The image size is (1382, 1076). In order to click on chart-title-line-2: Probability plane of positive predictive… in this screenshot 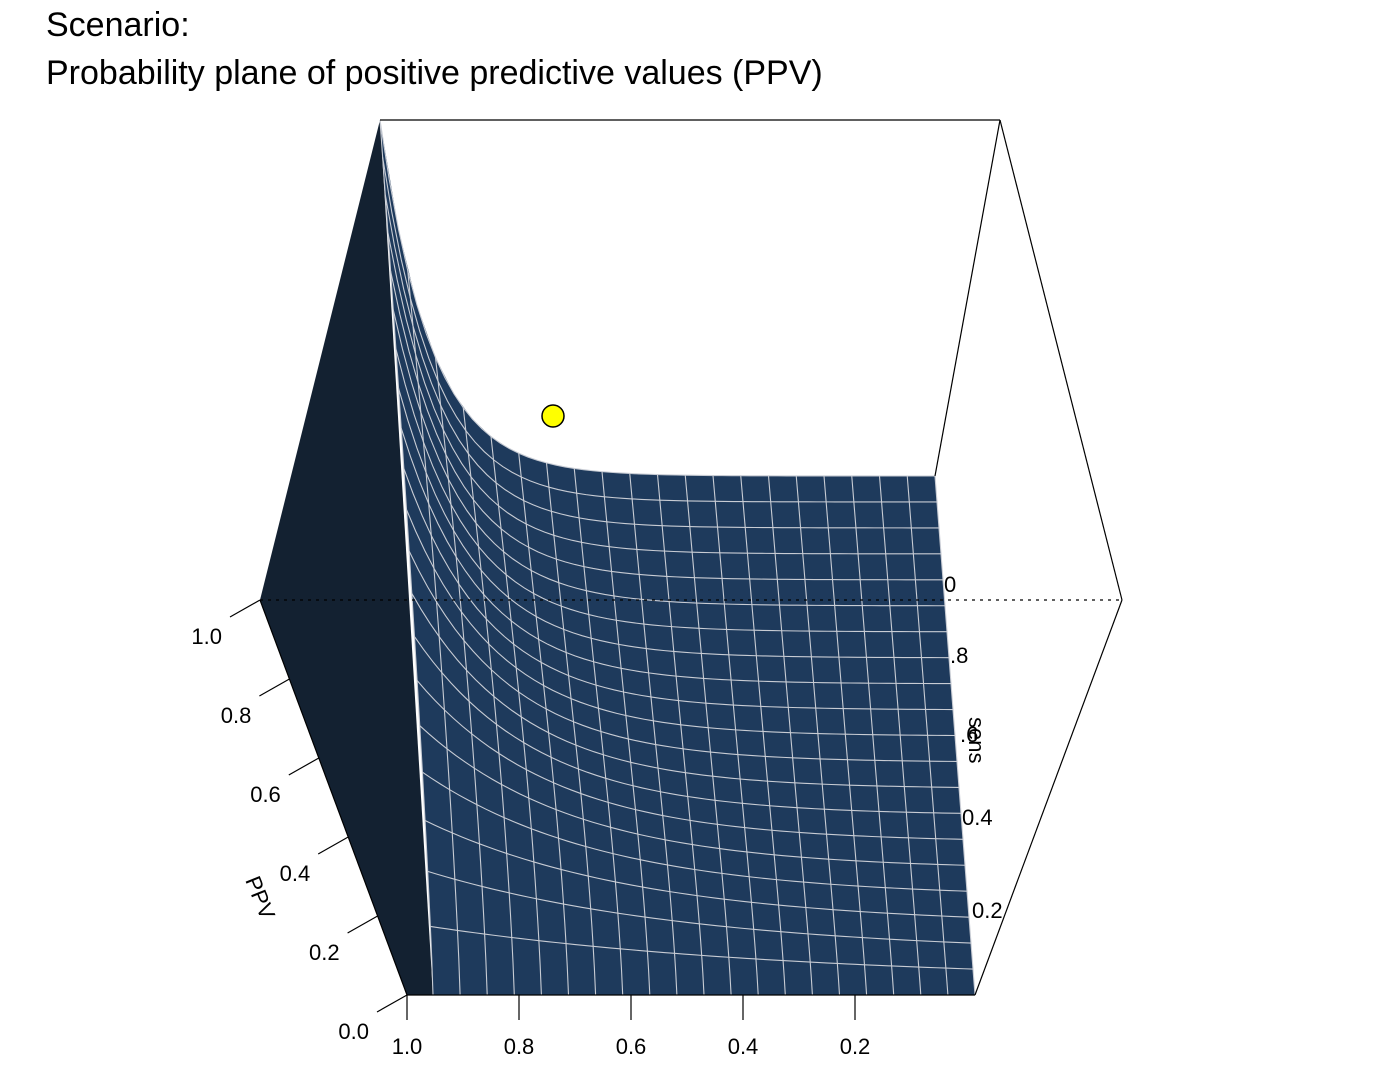, I will do `click(434, 73)`.